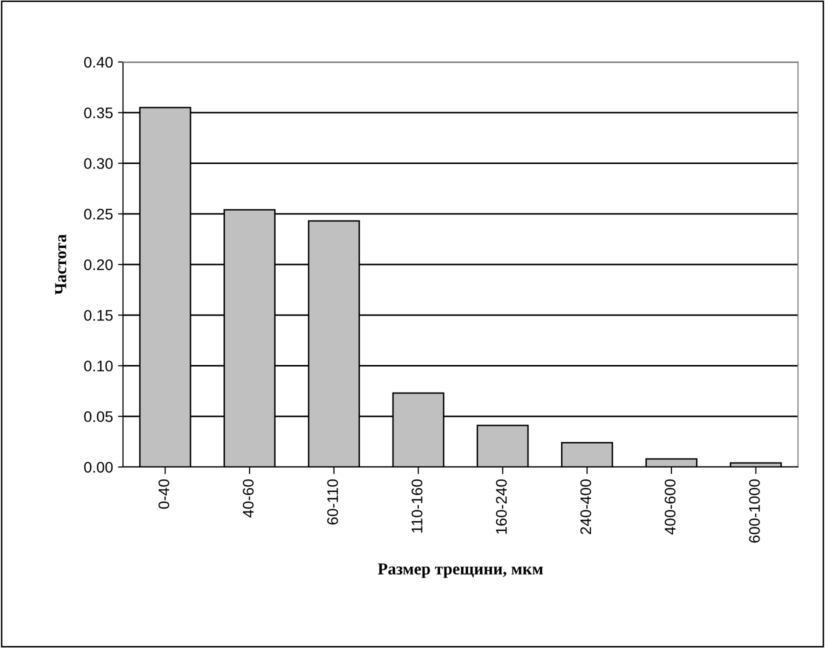 Image resolution: width=825 pixels, height=648 pixels. Describe the element at coordinates (98, 112) in the screenshot. I see `y-tick-label: 0.35` at that location.